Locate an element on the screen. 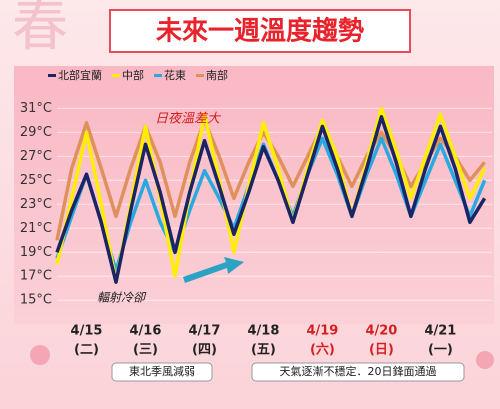  x-tick-sublabel: (六) is located at coordinates (322, 350).